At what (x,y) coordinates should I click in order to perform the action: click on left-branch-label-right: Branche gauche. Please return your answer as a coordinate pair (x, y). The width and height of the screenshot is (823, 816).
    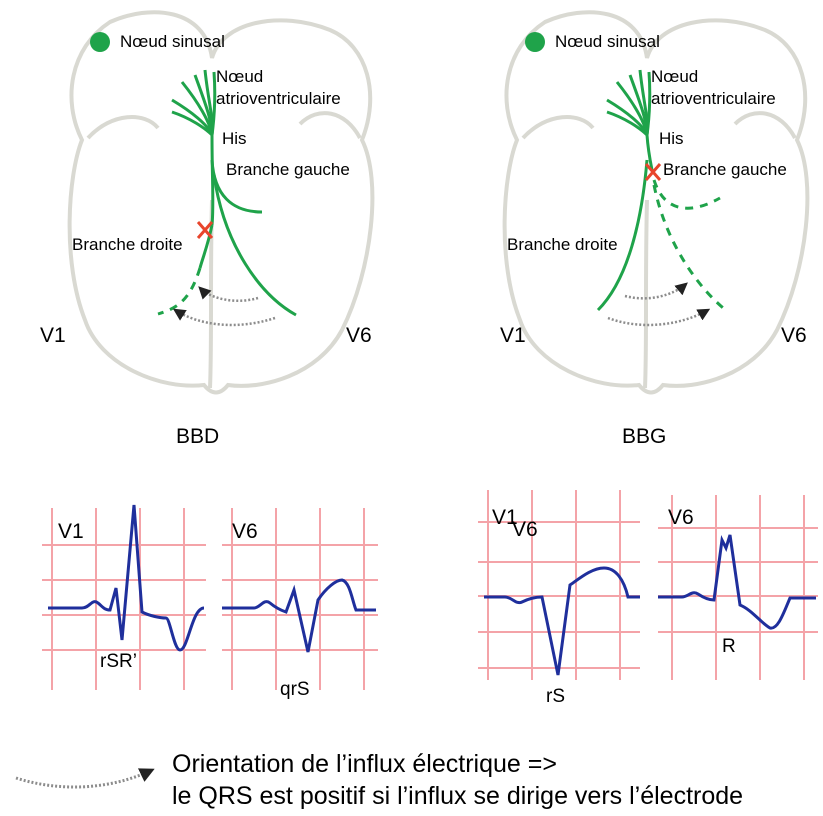
    Looking at the image, I should click on (725, 169).